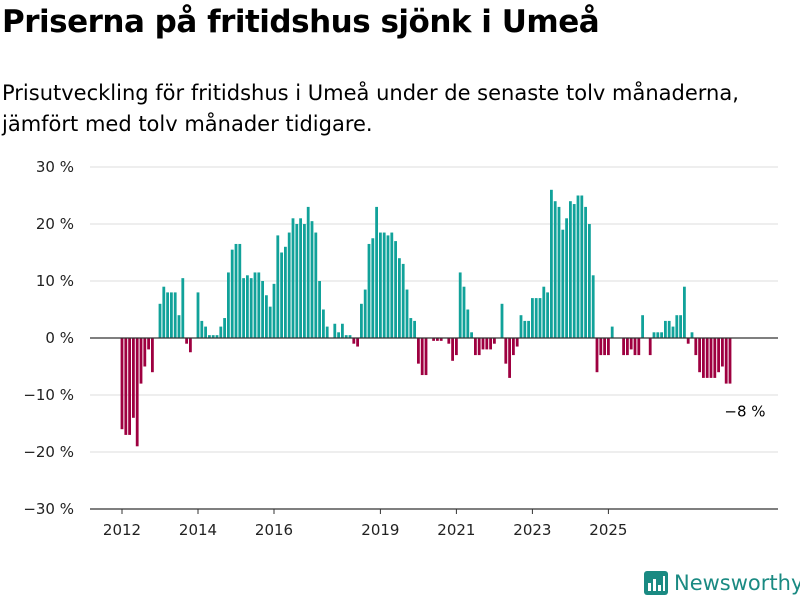 The width and height of the screenshot is (800, 600). Describe the element at coordinates (380, 530) in the screenshot. I see `x-tick-label: 2019` at that location.